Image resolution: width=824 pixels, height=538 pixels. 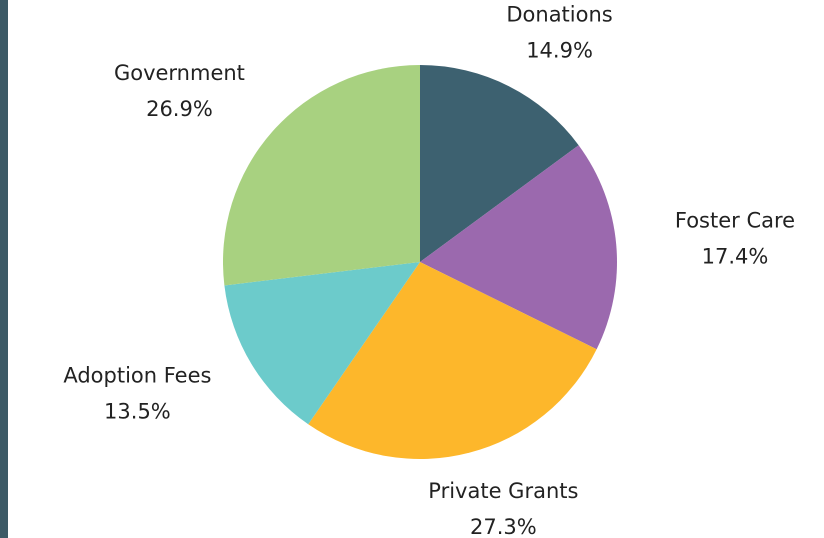 What do you see at coordinates (137, 375) in the screenshot?
I see `slice-label: Adoption Fees` at bounding box center [137, 375].